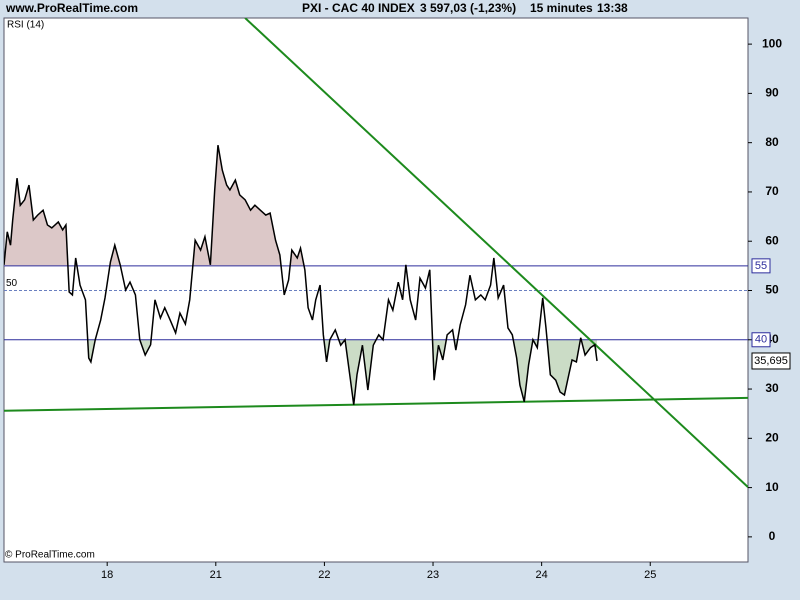 This screenshot has height=600, width=800. What do you see at coordinates (772, 240) in the screenshot?
I see `y-tick-label: 60` at bounding box center [772, 240].